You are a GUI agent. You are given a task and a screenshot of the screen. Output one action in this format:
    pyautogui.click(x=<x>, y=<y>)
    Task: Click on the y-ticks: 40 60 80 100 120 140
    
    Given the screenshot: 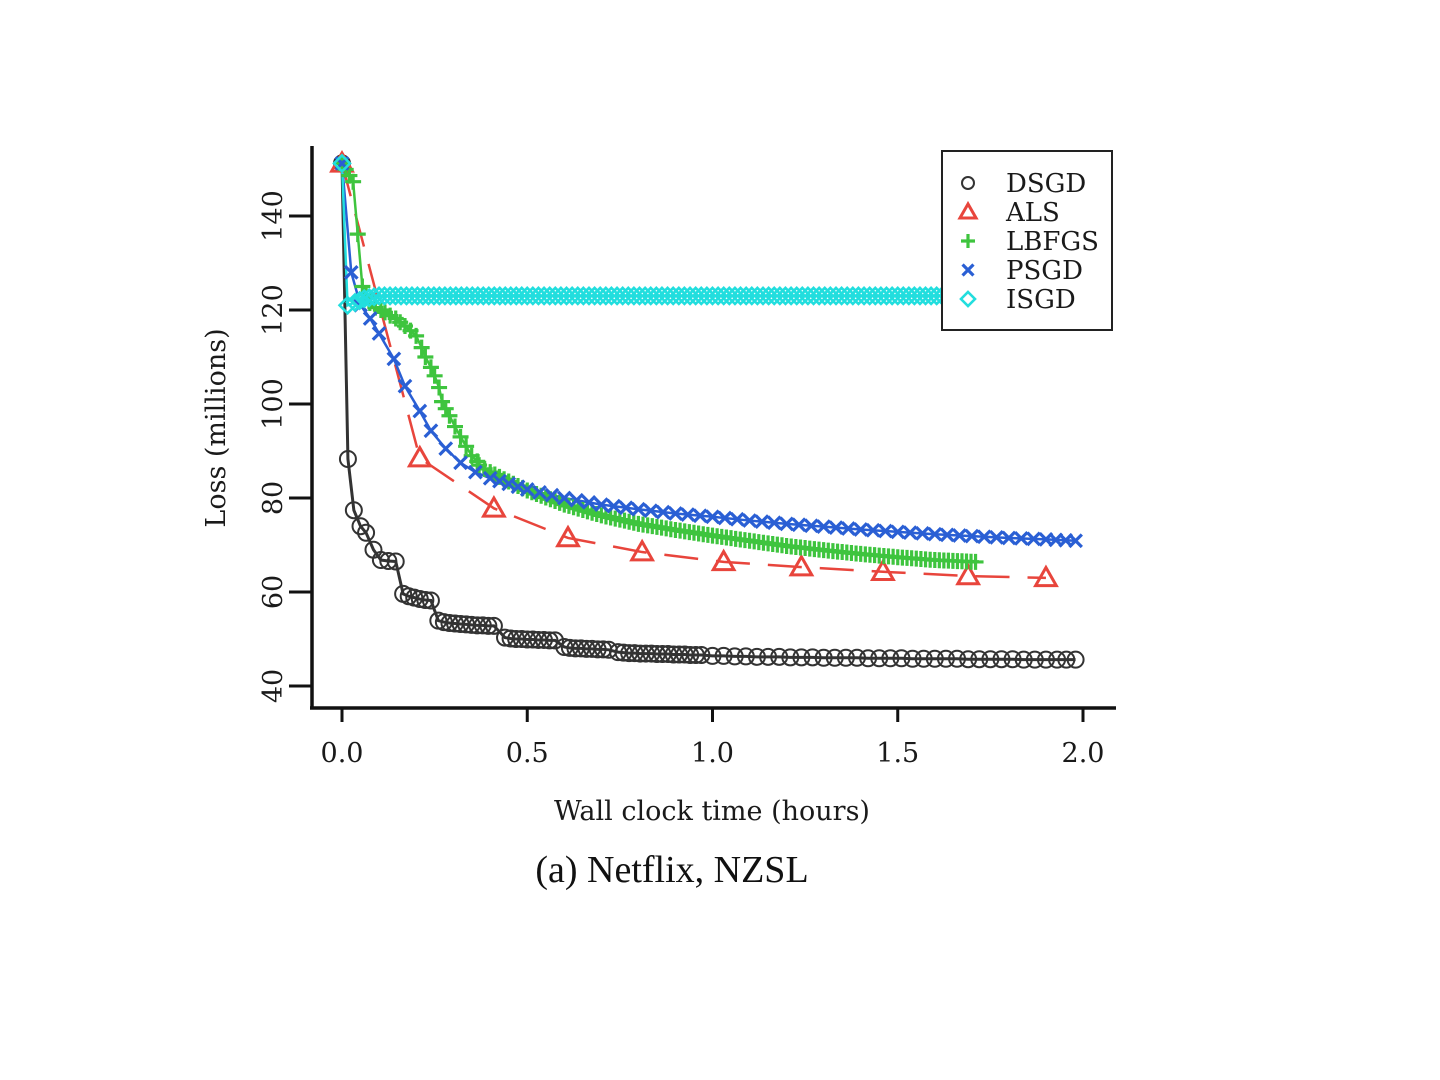 What is the action you would take?
    pyautogui.click(x=285, y=446)
    